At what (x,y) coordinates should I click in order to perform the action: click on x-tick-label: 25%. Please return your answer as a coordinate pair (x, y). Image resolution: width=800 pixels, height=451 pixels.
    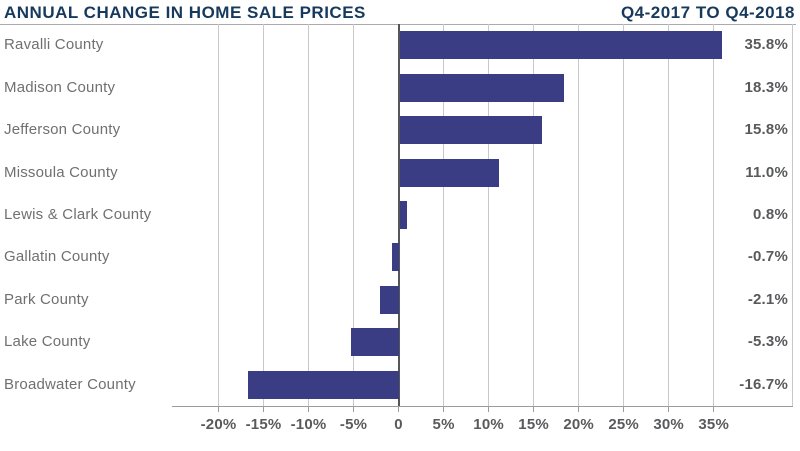
    Looking at the image, I should click on (623, 424).